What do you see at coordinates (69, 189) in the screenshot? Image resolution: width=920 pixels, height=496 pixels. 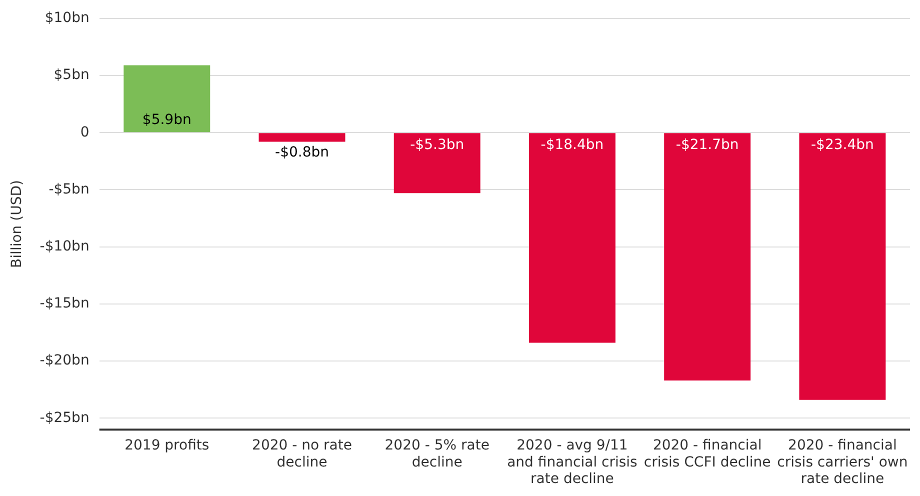 I see `y-tick-label: -$5bn` at bounding box center [69, 189].